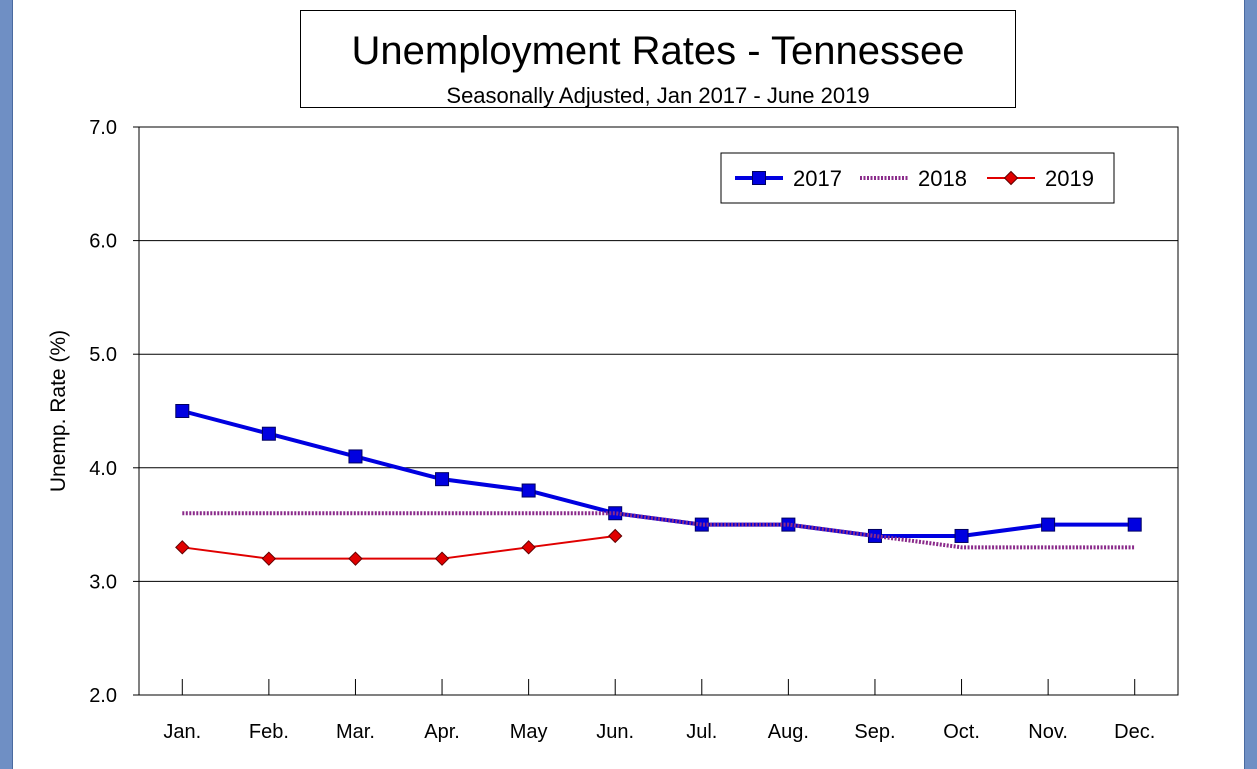 The image size is (1257, 769). Describe the element at coordinates (658, 51) in the screenshot. I see `chart-title: Unemployment Rates - Tennessee` at that location.